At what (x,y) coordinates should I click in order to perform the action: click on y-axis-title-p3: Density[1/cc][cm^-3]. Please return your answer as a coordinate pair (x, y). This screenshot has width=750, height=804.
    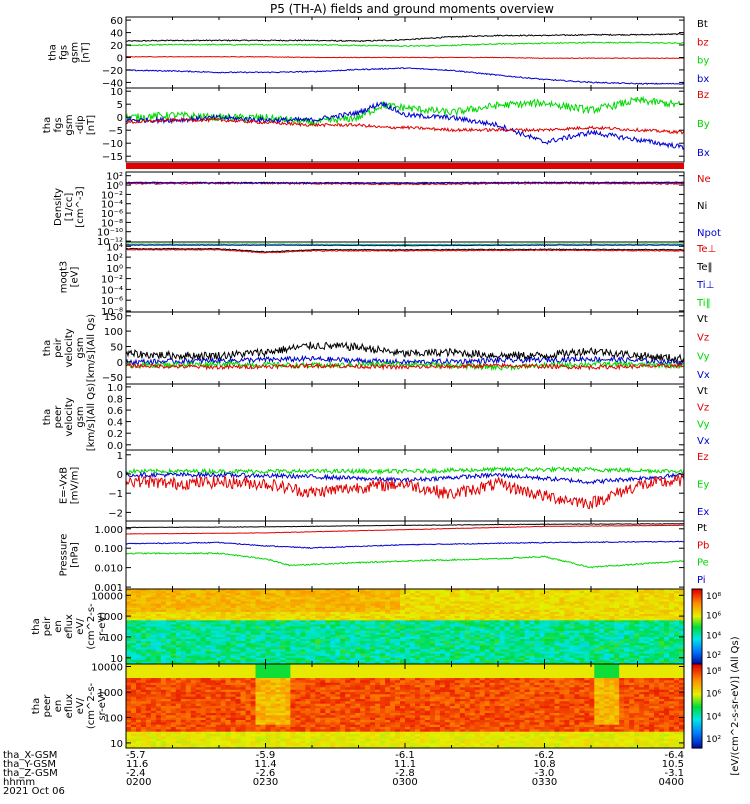
    Looking at the image, I should click on (69, 206).